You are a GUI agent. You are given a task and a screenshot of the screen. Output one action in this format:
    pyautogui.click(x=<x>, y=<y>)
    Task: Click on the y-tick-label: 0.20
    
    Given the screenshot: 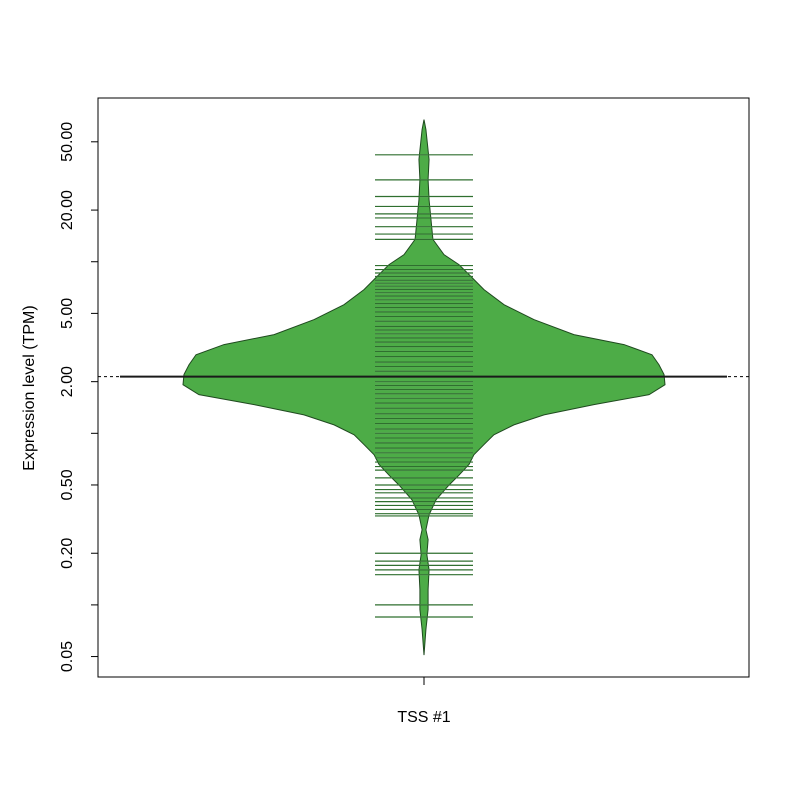 What is the action you would take?
    pyautogui.click(x=67, y=553)
    